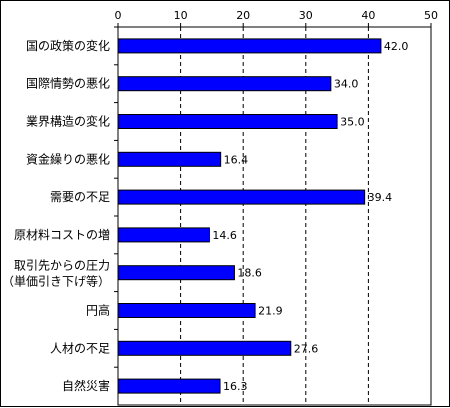 The image size is (450, 408). I want to click on category-label: 需要の不足, so click(80, 197).